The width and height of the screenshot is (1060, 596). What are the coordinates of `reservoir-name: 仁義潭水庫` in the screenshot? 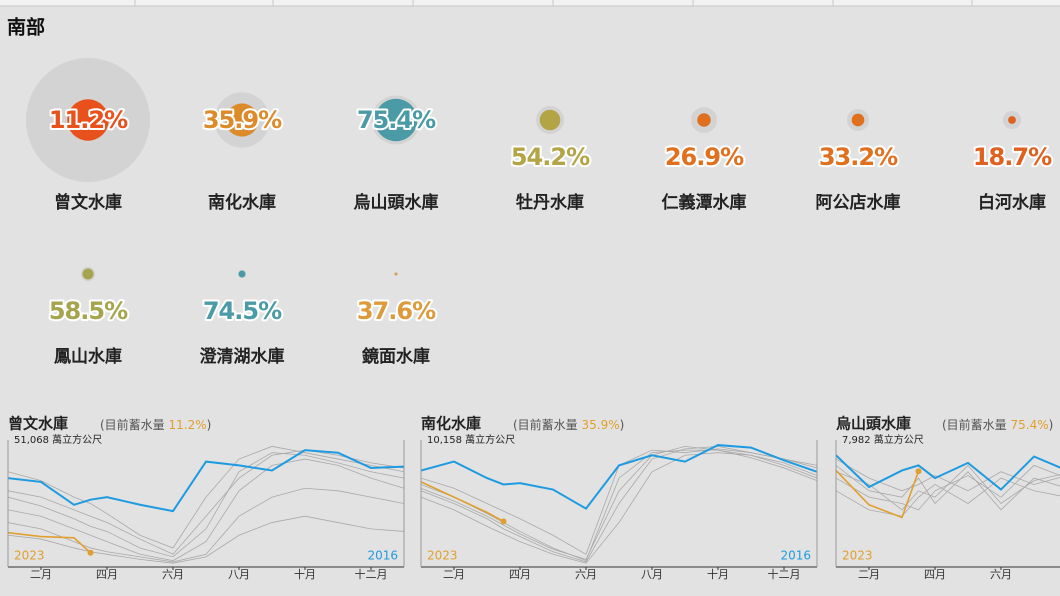 It's located at (704, 202).